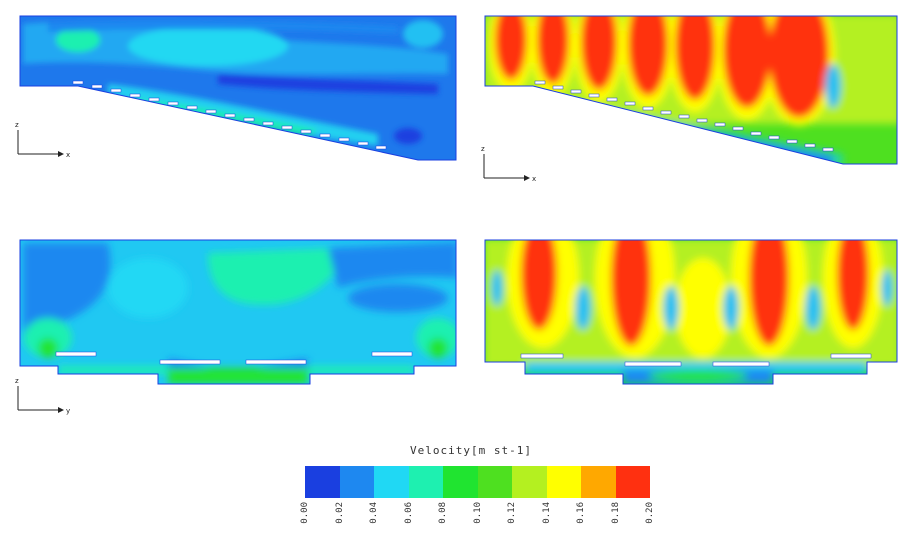 This screenshot has height=549, width=903. What do you see at coordinates (68, 411) in the screenshot?
I see `axis-label-y: y` at bounding box center [68, 411].